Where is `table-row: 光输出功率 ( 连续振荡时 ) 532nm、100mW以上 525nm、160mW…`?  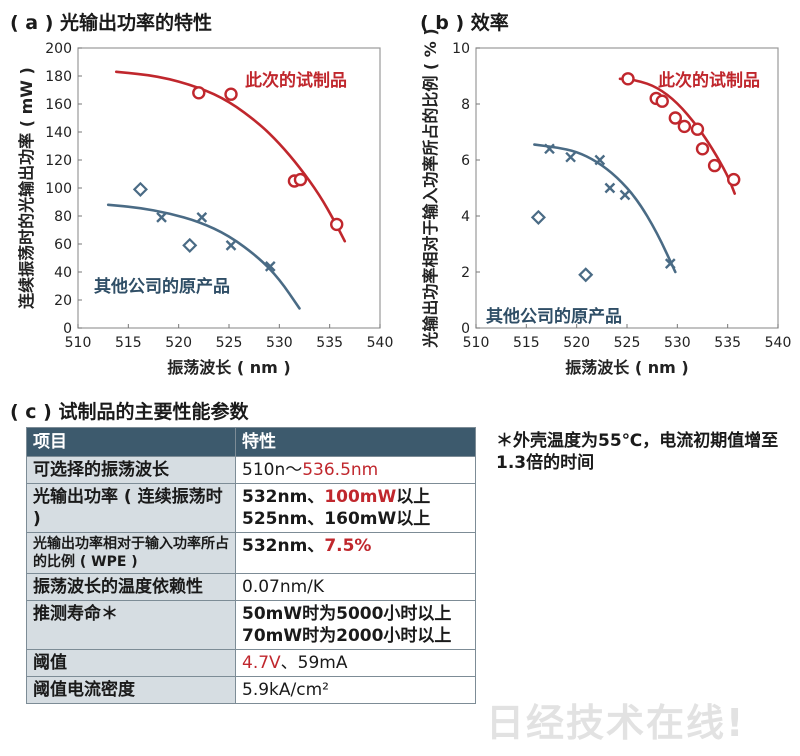 table-row: 光输出功率 ( 连续振荡时 ) 532nm、100mW以上 525nm、160mW… is located at coordinates (251, 508).